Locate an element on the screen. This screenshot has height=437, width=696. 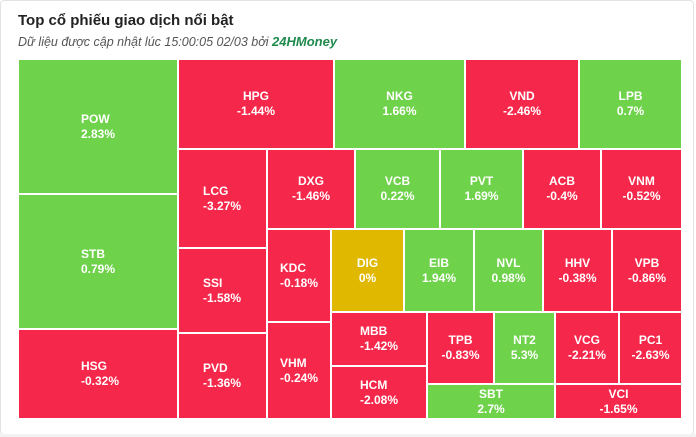
tile-symbol: SSI is located at coordinates (213, 282).